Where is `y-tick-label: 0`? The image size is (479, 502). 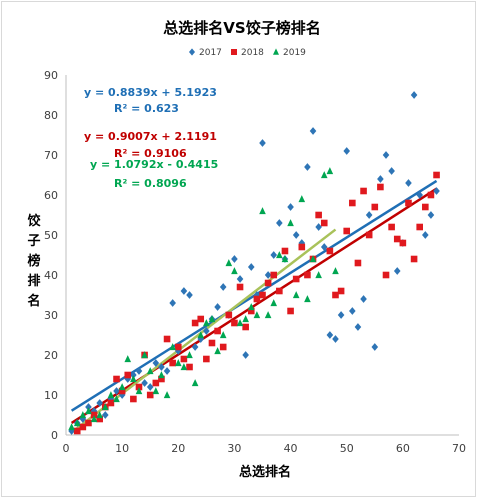
y-tick-label: 0 is located at coordinates (54, 435).